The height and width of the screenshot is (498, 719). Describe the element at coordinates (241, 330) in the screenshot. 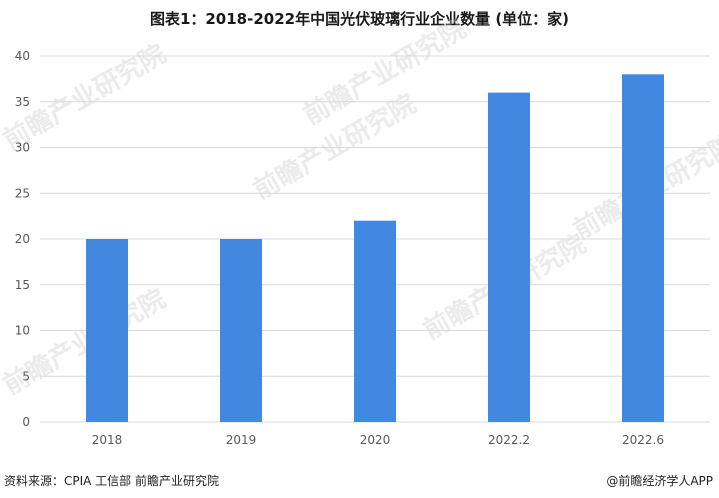

I see `bar-2019` at that location.